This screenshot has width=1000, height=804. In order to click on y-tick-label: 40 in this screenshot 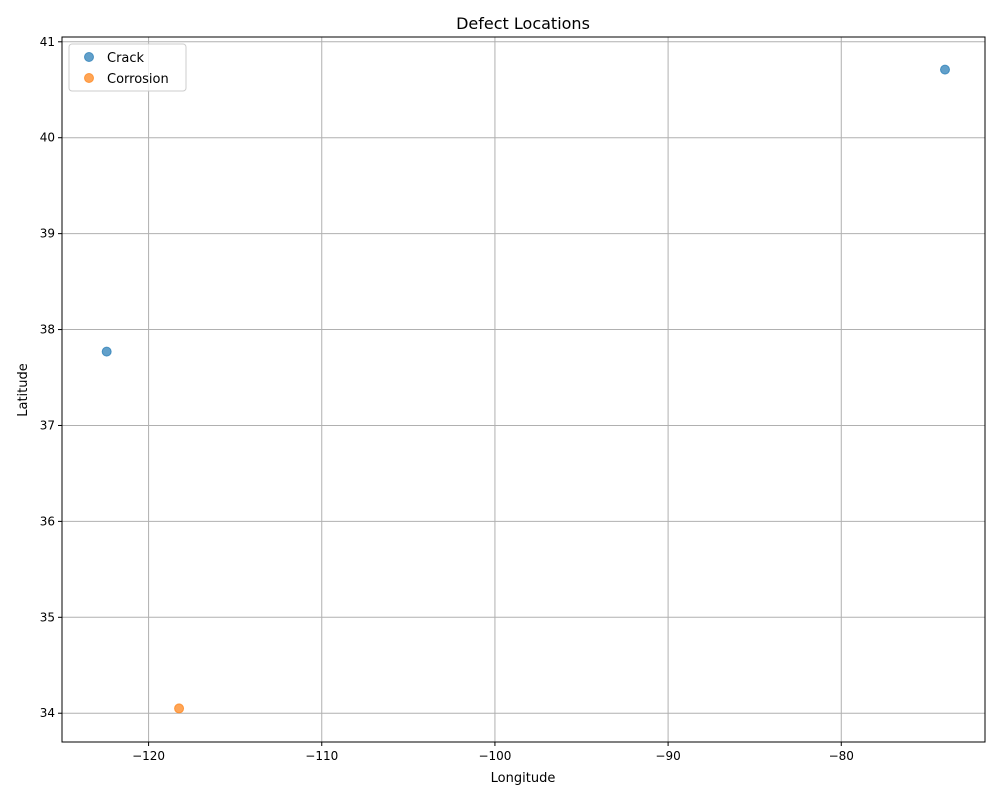, I will do `click(47, 138)`.